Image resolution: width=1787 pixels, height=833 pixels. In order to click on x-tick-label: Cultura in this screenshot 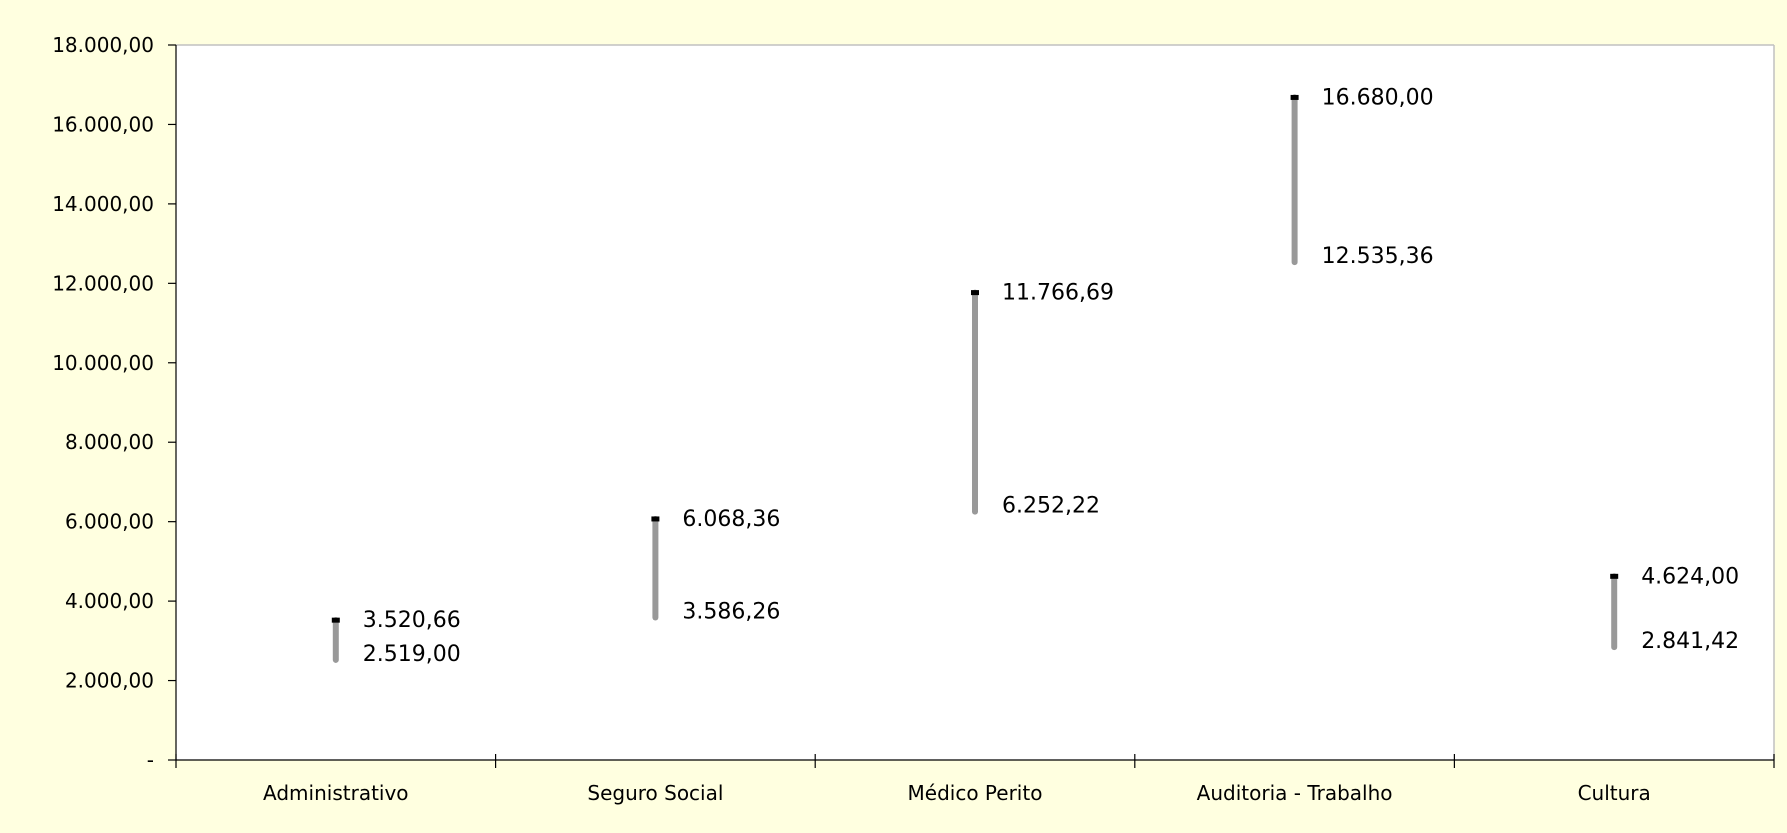, I will do `click(1614, 793)`.